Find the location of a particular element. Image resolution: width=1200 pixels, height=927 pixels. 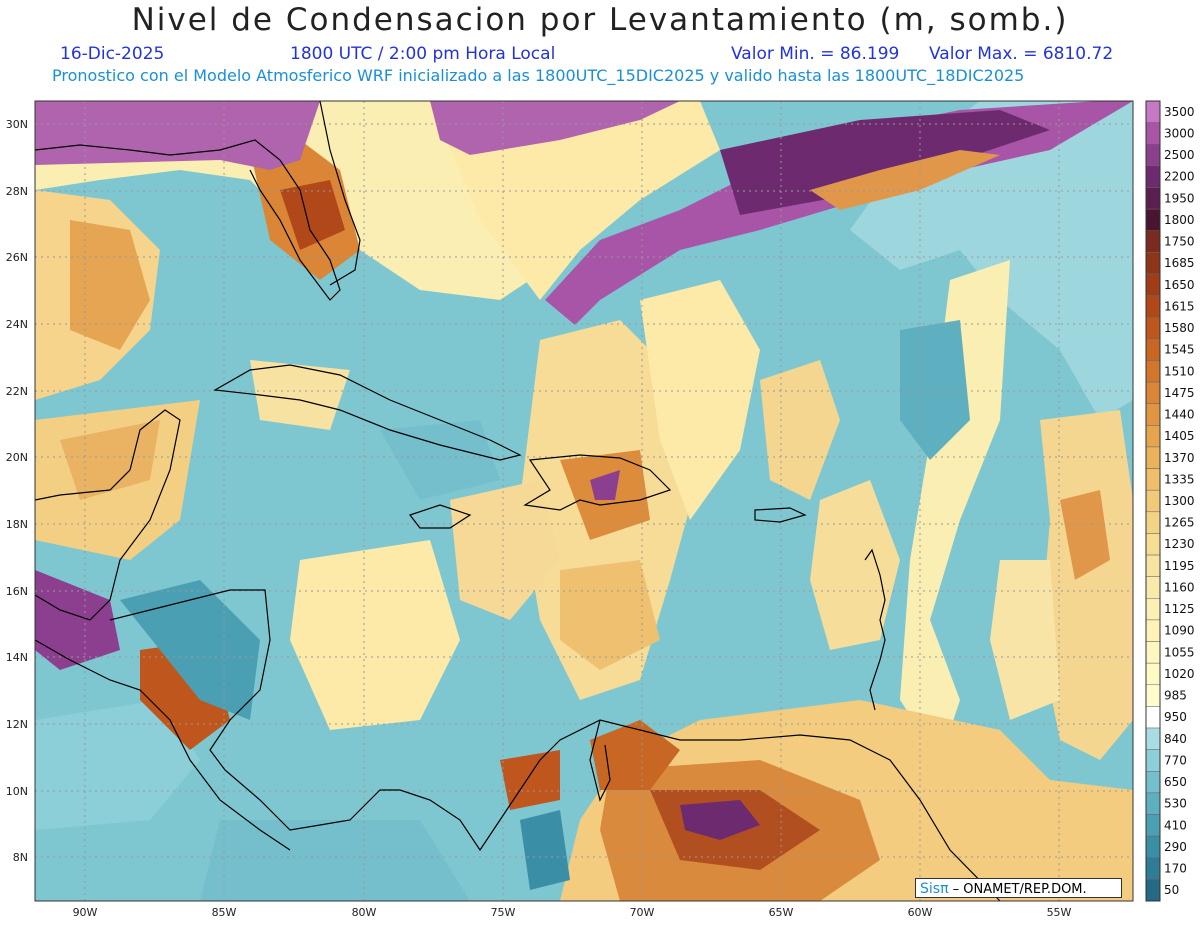

legend-level-label: 840 is located at coordinates (1175, 739).